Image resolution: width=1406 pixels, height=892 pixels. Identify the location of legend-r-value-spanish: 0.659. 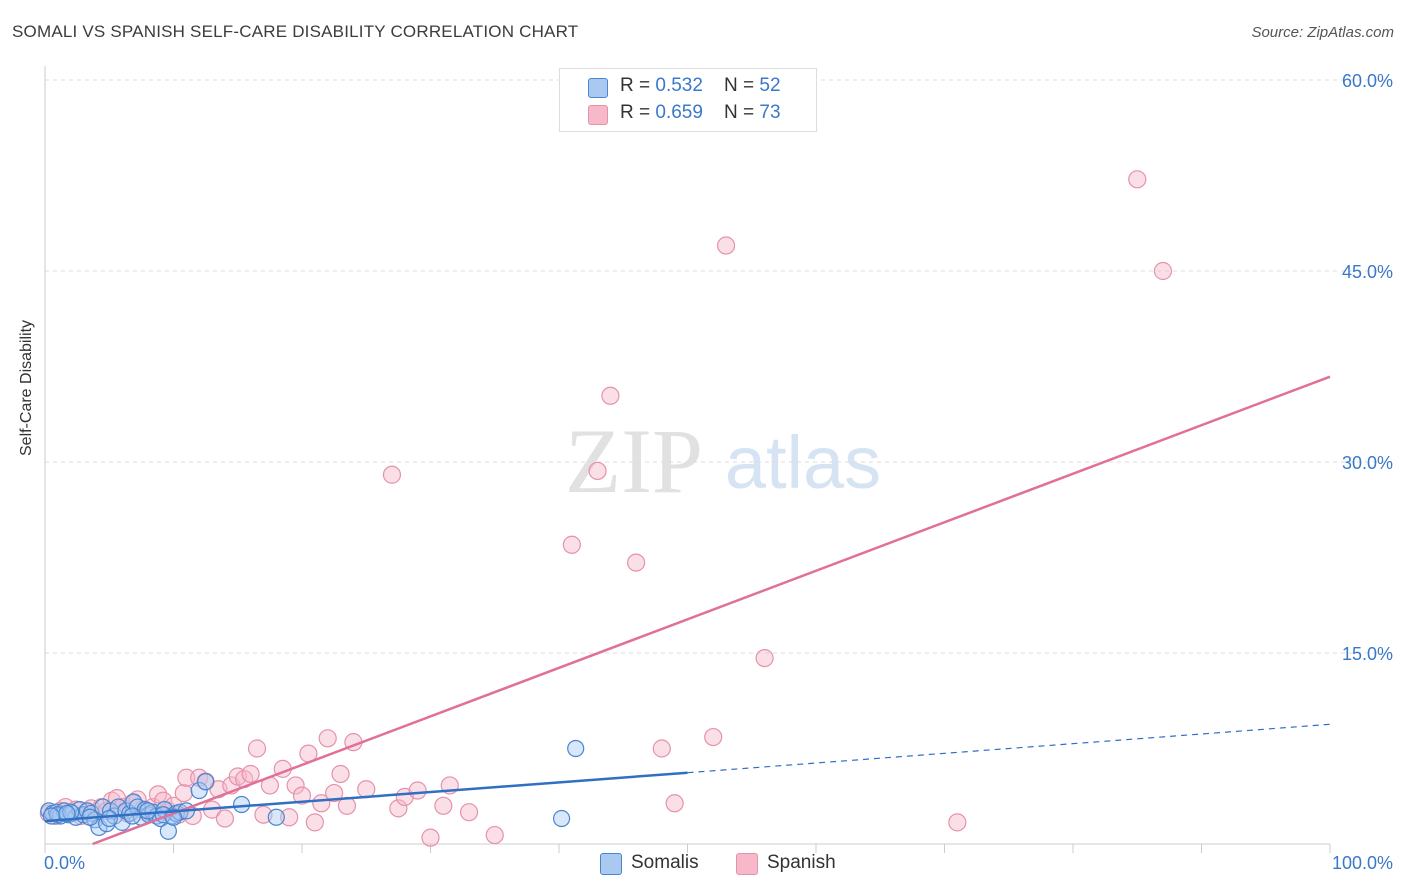
(679, 112).